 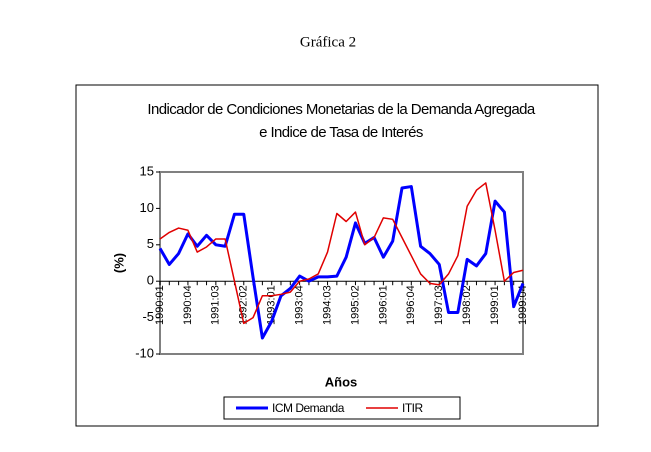 I want to click on x-axis-label: Años, so click(x=341, y=381).